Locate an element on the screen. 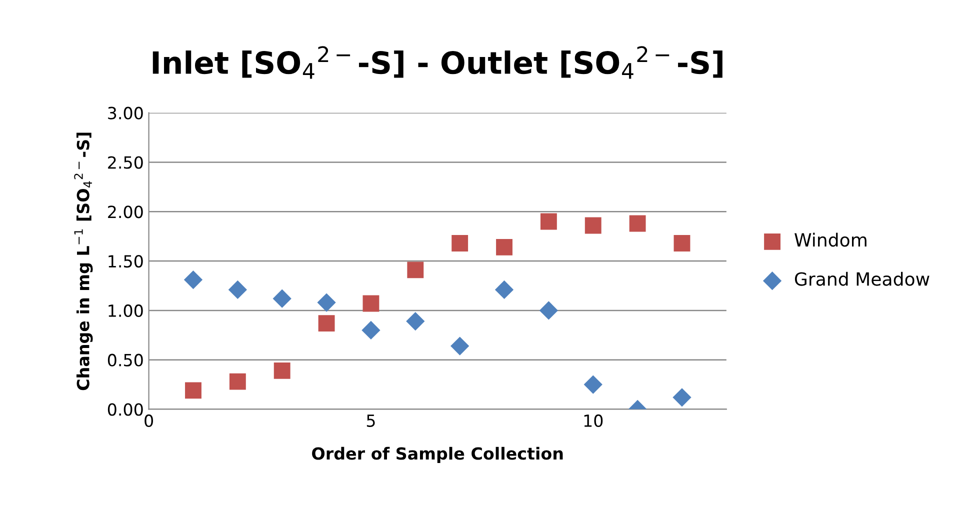 The image size is (979, 520). y-tick-label: 2.50 is located at coordinates (125, 162).